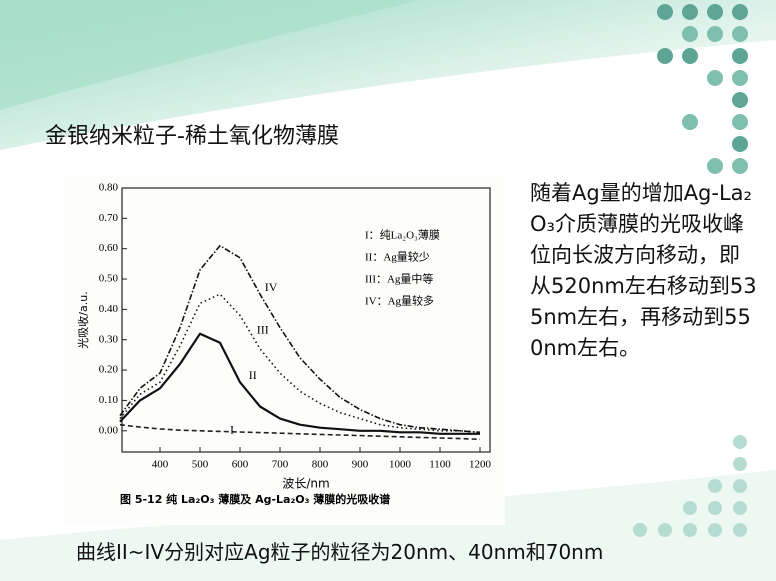  What do you see at coordinates (280, 465) in the screenshot?
I see `x-tick-label: 700` at bounding box center [280, 465].